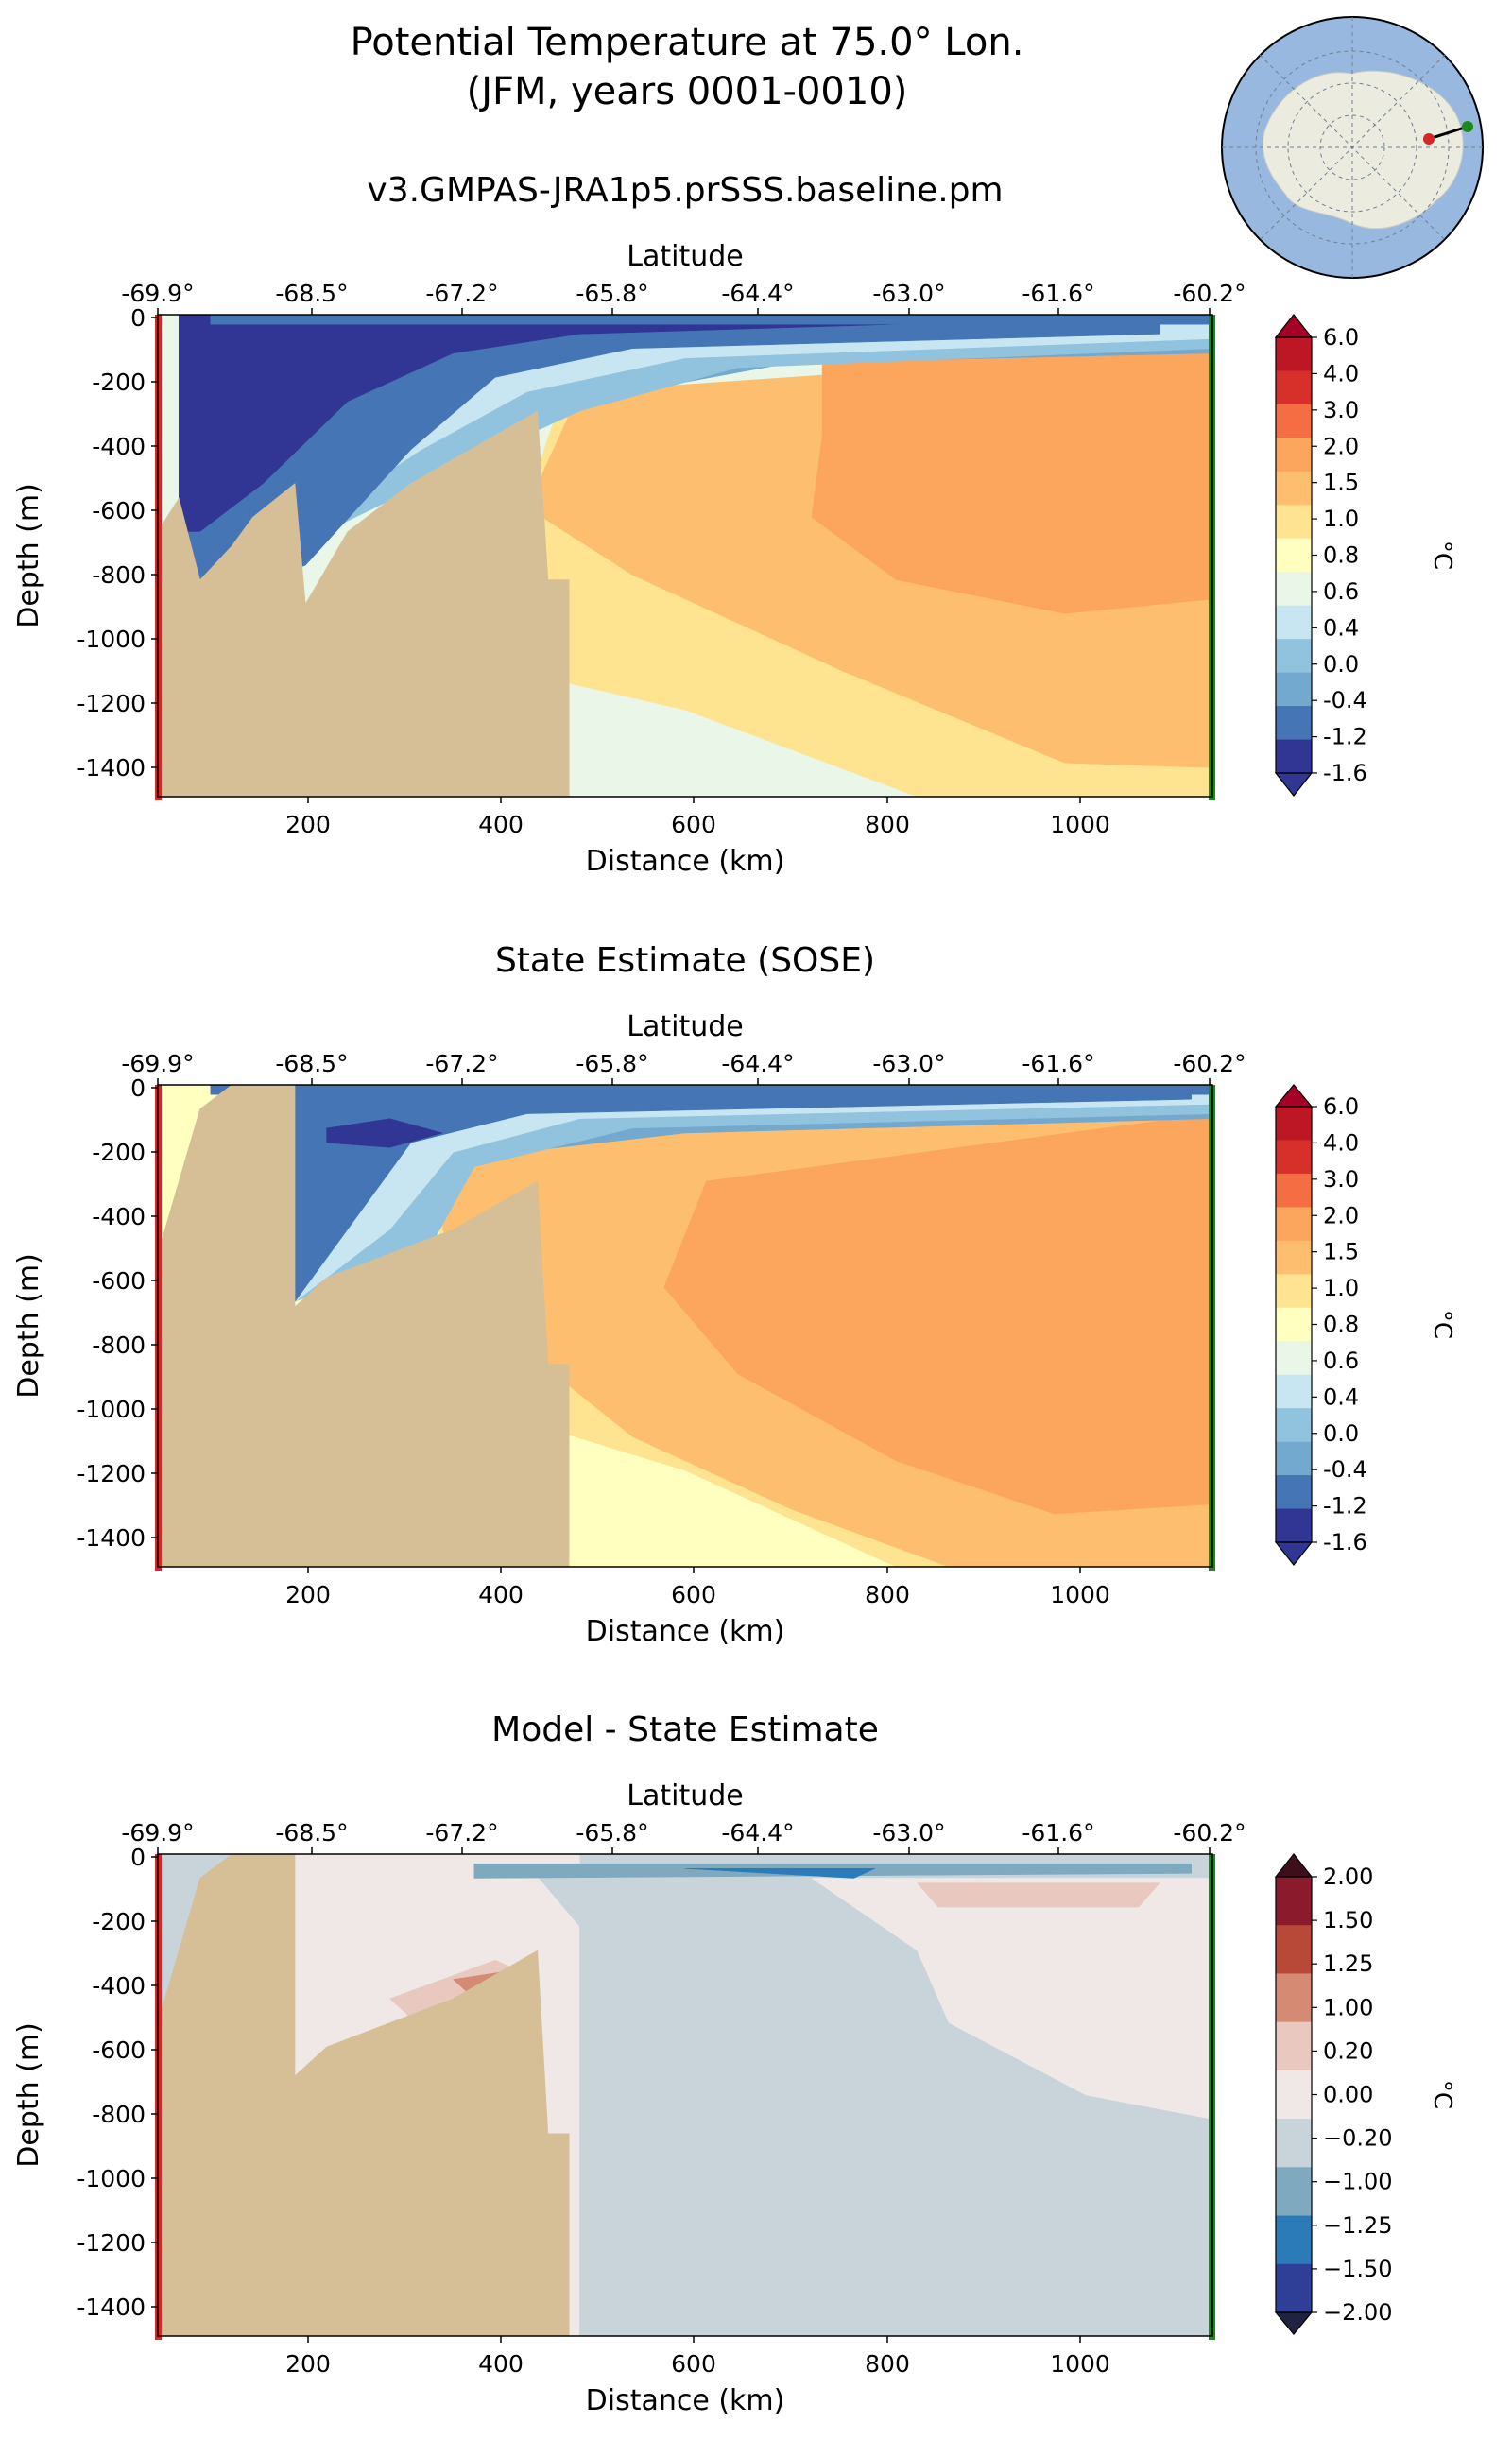 Image resolution: width=1512 pixels, height=2457 pixels. Describe the element at coordinates (1341, 1142) in the screenshot. I see `panel2-colorbar-tick-label: 4.0` at that location.